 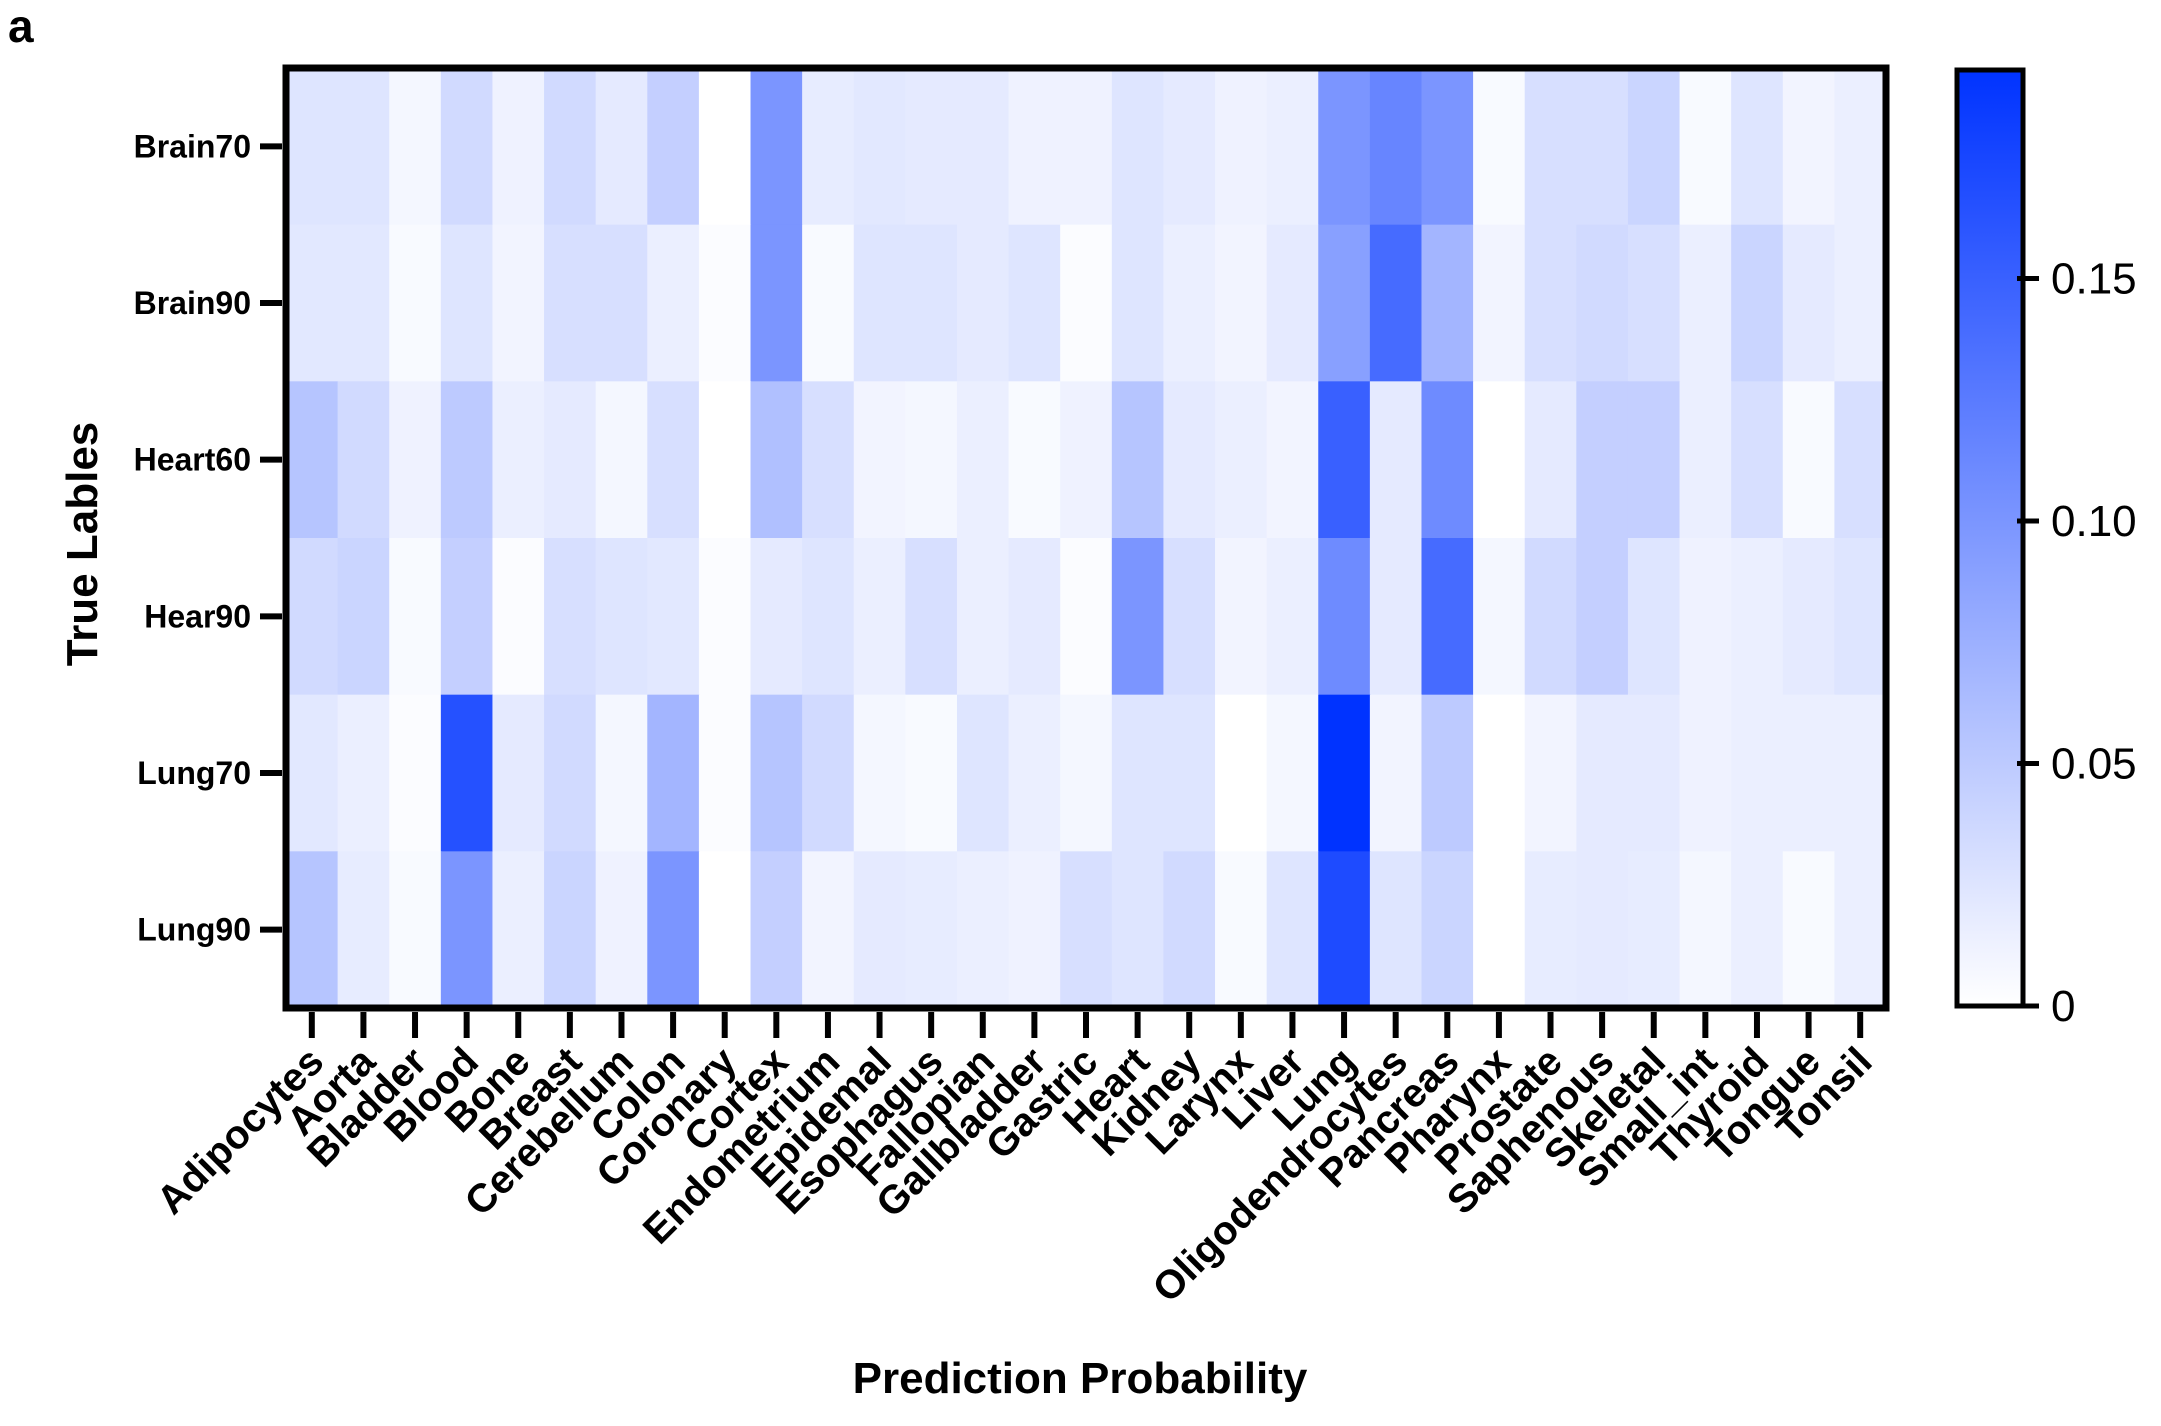 What do you see at coordinates (1602, 147) in the screenshot?
I see `cell-brain70-saphenous` at bounding box center [1602, 147].